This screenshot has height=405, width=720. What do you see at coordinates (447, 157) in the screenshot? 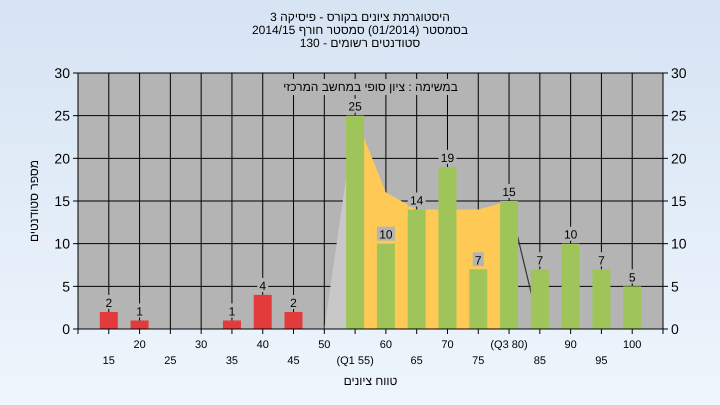
I see `data-label: 19` at bounding box center [447, 157].